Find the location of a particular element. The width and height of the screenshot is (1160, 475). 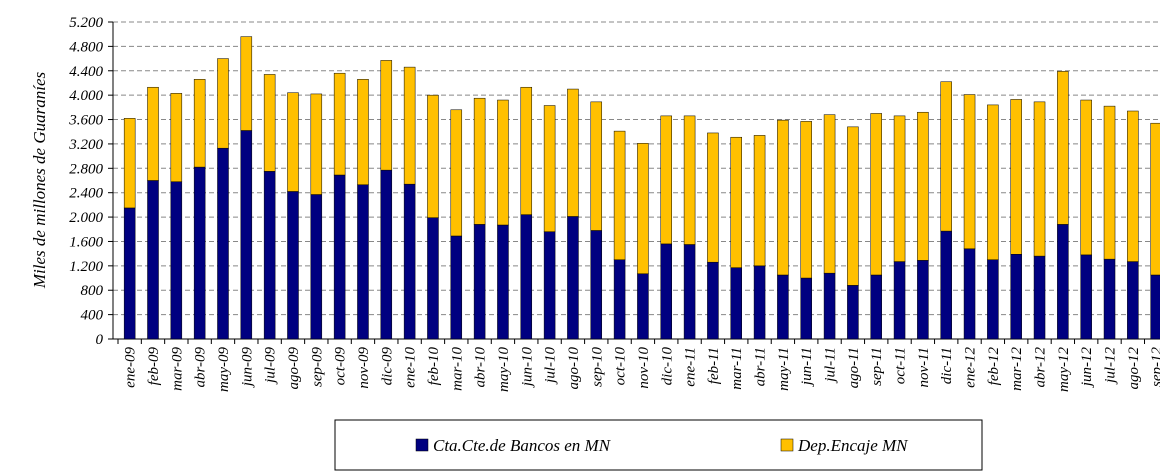

x-tick-label: abr-09 is located at coordinates (201, 367).